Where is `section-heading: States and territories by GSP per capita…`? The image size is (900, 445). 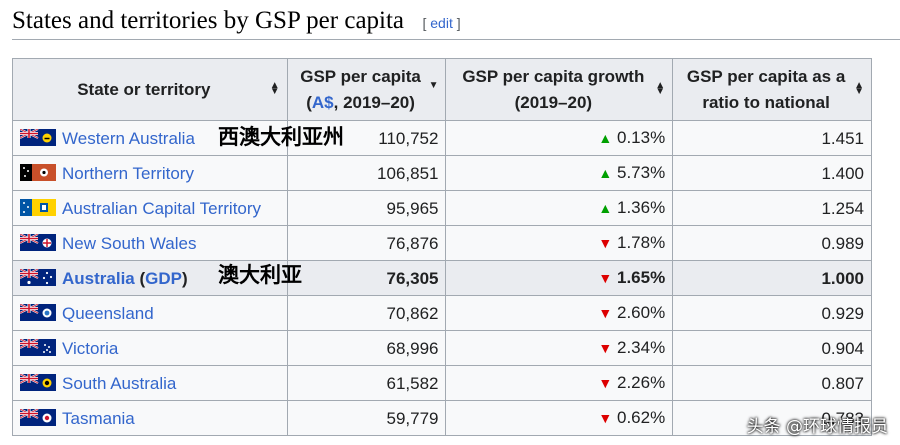 section-heading: States and territories by GSP per capita… is located at coordinates (456, 23).